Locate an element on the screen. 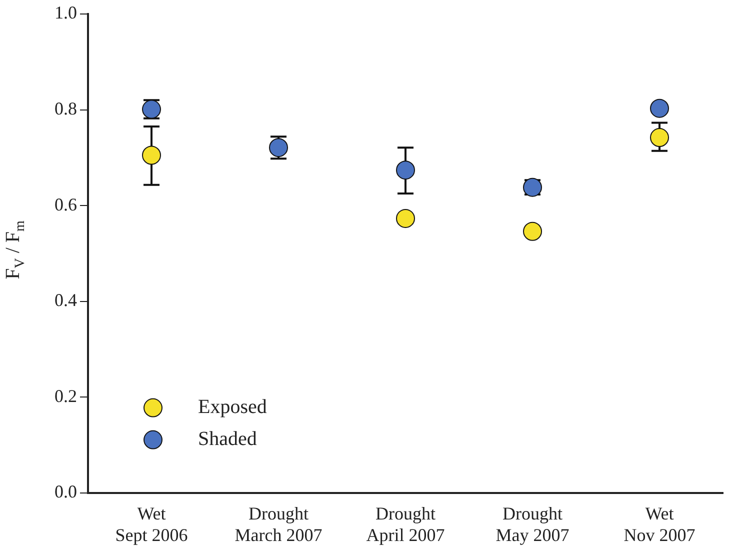  legend-label: Exposed is located at coordinates (232, 407).